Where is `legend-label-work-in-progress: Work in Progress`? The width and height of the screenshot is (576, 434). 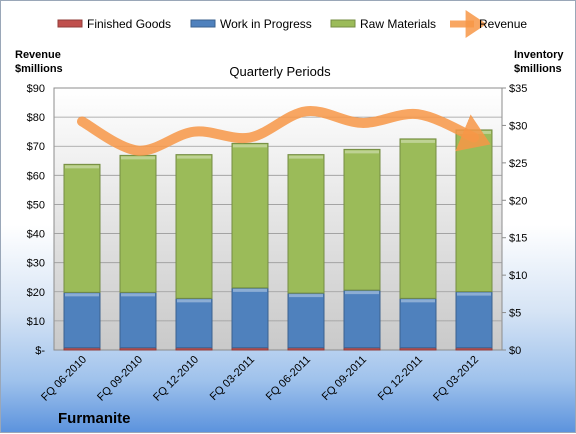 legend-label-work-in-progress: Work in Progress is located at coordinates (266, 24).